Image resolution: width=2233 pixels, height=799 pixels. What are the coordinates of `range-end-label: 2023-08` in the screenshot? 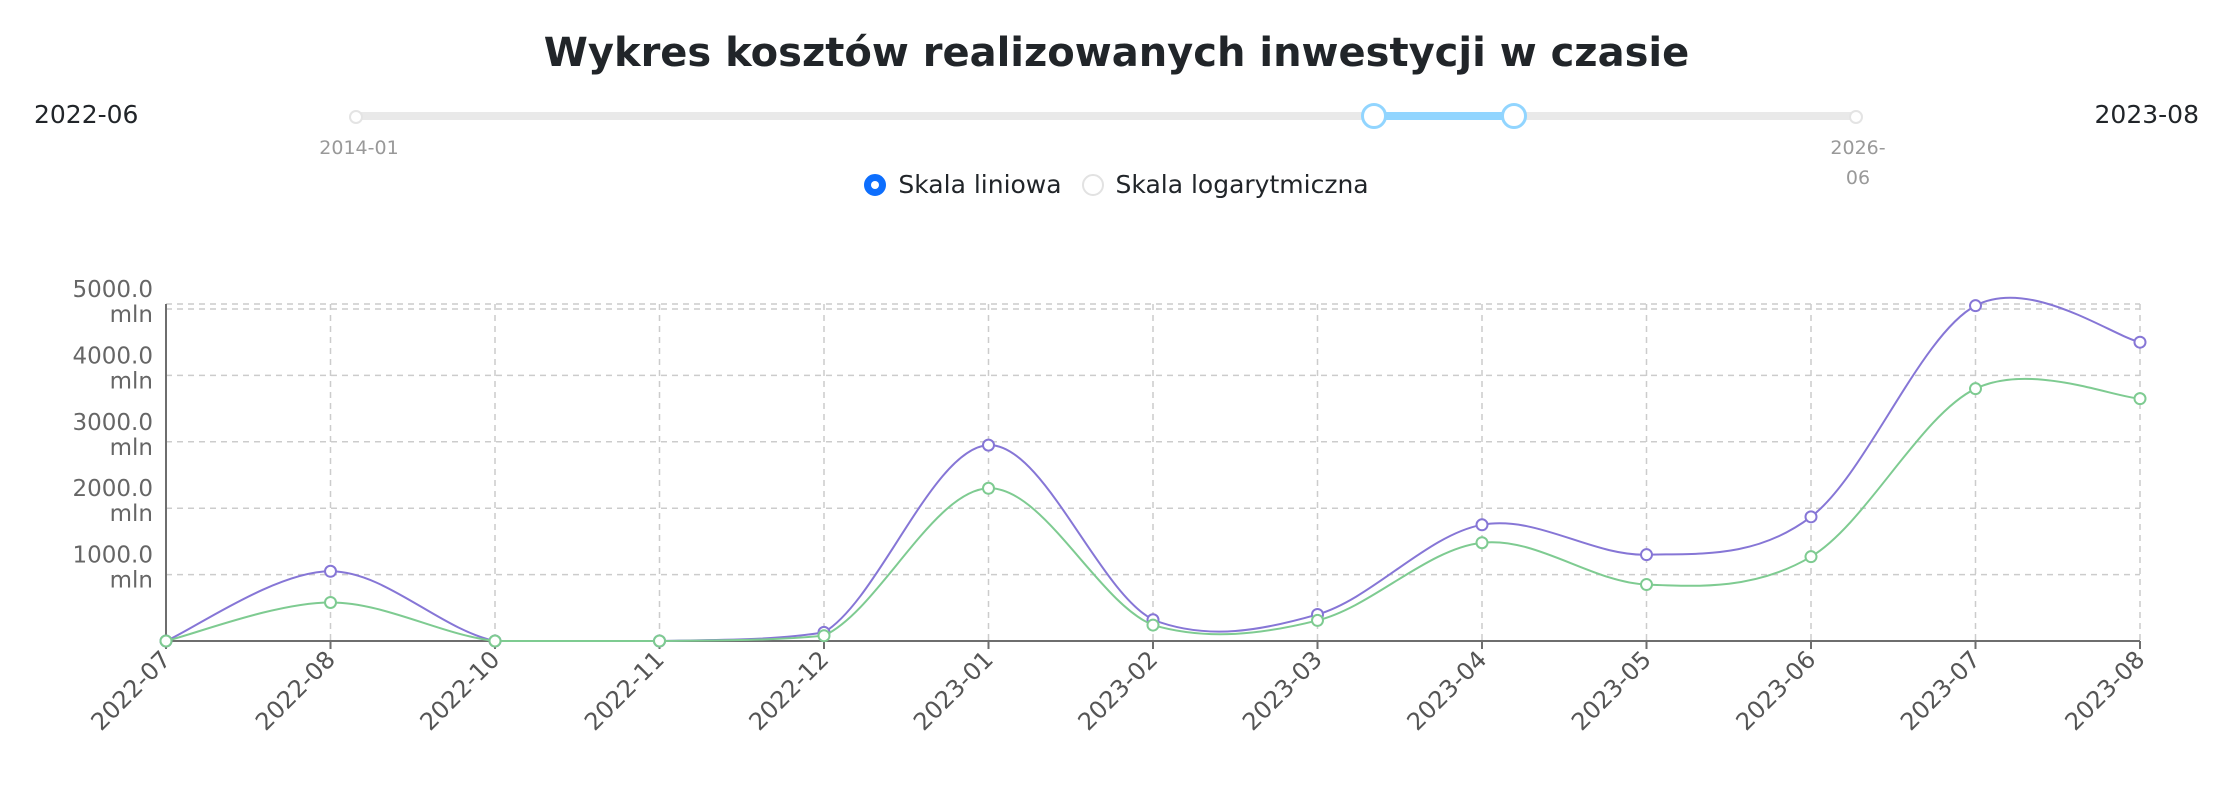 It's located at (2146, 114).